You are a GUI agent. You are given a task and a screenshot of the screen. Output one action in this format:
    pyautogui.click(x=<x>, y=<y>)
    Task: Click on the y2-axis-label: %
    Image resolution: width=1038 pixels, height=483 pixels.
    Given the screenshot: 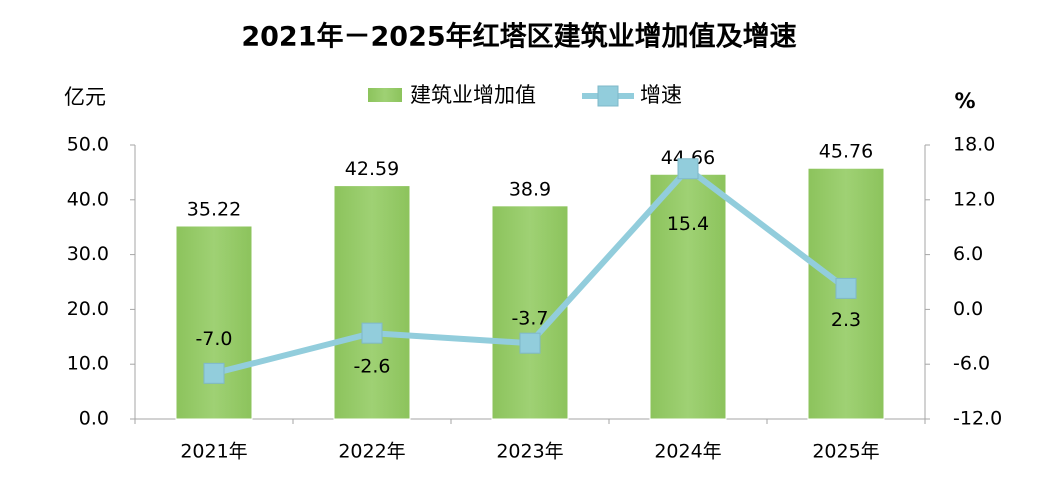 What is the action you would take?
    pyautogui.click(x=964, y=101)
    